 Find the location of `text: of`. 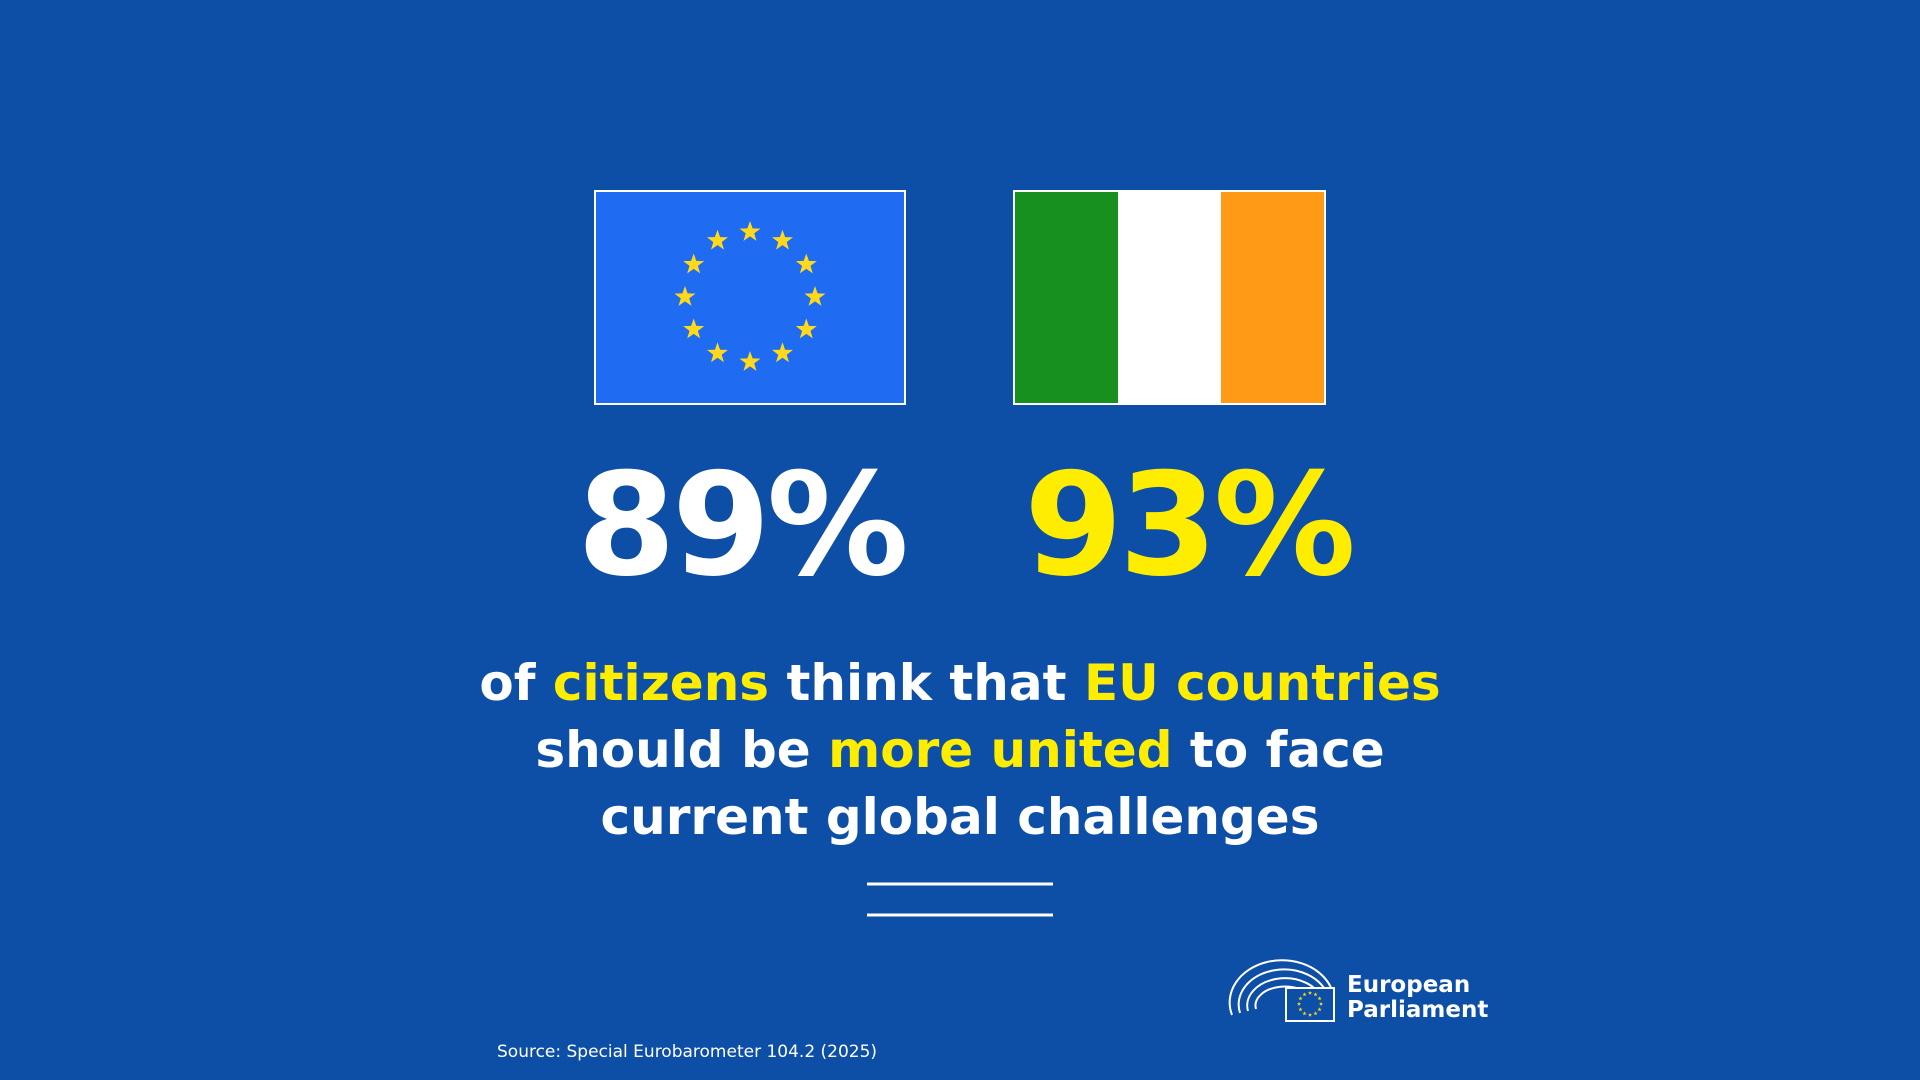

text: of is located at coordinates (507, 683).